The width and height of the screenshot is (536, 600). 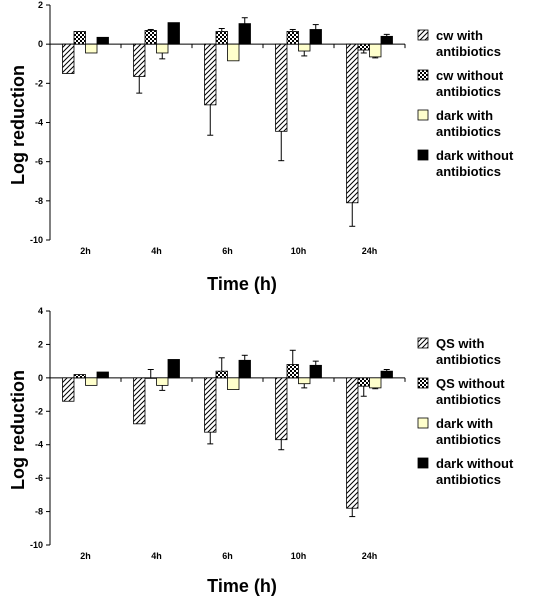 What do you see at coordinates (18, 430) in the screenshot?
I see `chart-bottom-ylabel: Log reduction` at bounding box center [18, 430].